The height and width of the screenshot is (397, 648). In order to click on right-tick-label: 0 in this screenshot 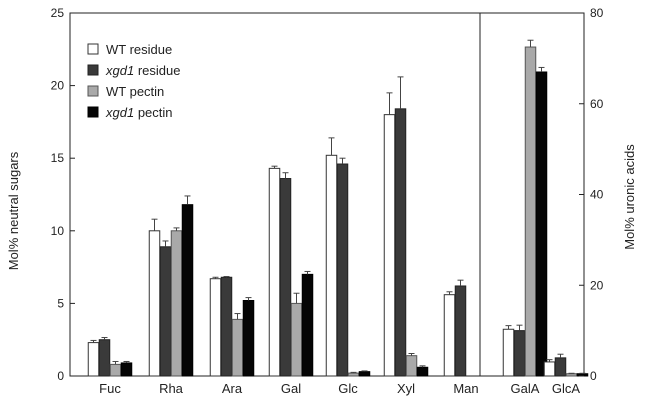, I will do `click(593, 376)`.